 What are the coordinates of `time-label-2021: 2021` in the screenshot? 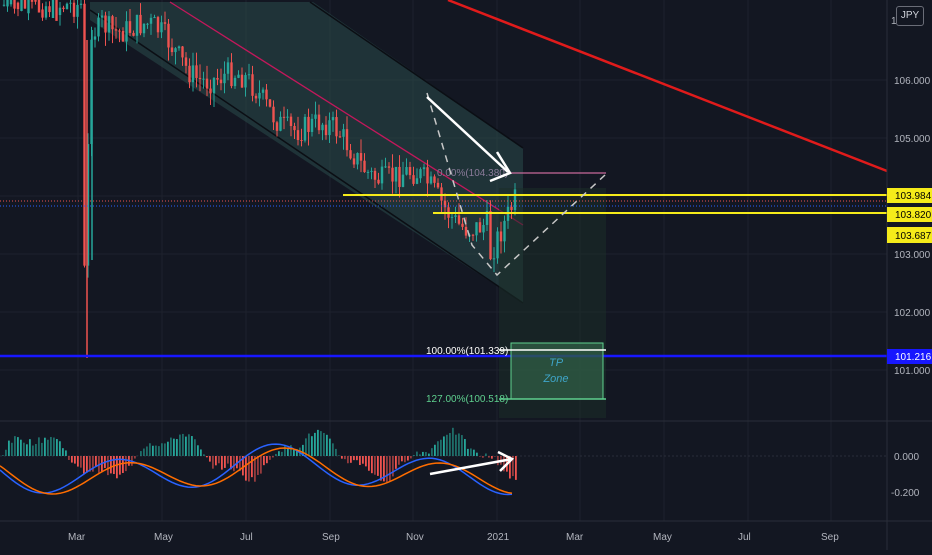 It's located at (498, 537).